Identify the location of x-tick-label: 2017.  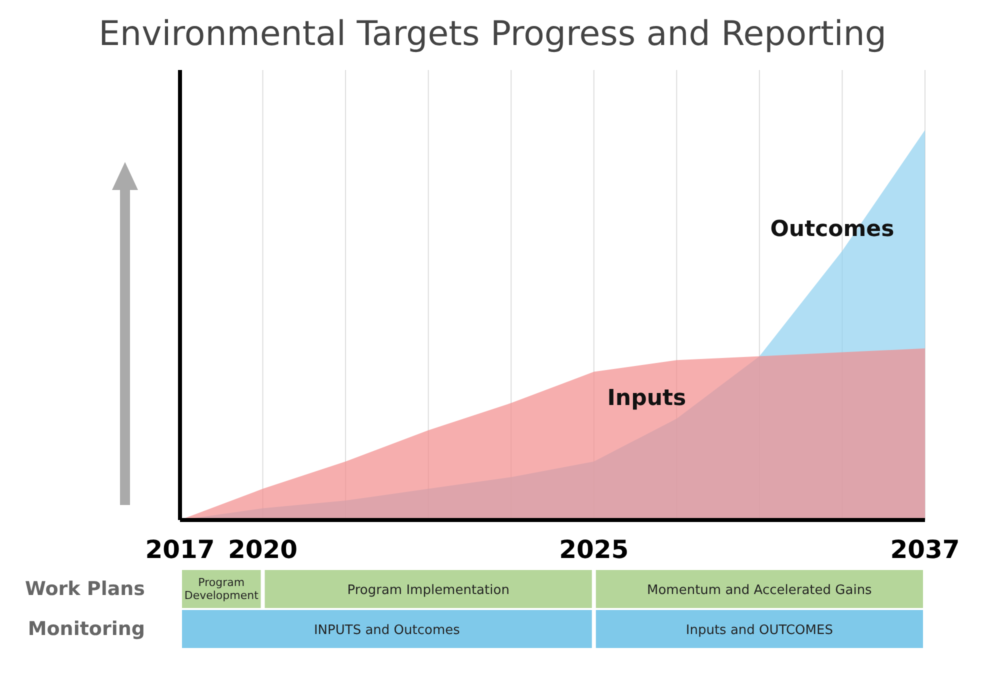
(180, 549).